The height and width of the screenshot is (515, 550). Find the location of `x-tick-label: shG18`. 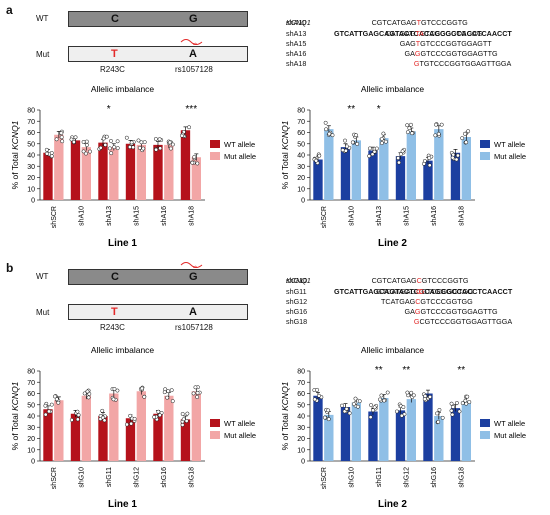

x-tick-label: shG18 is located at coordinates (191, 477).